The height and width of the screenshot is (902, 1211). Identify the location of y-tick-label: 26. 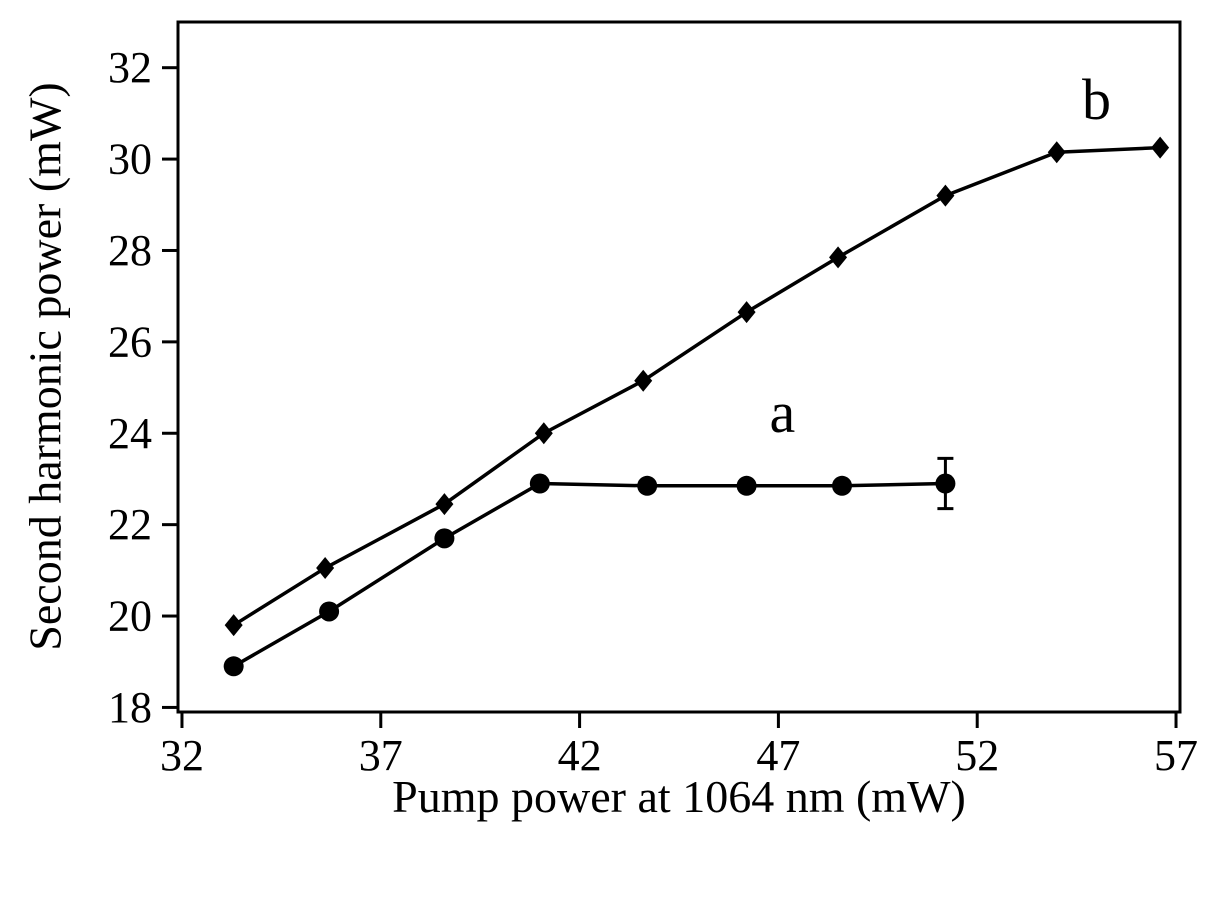
(130, 341).